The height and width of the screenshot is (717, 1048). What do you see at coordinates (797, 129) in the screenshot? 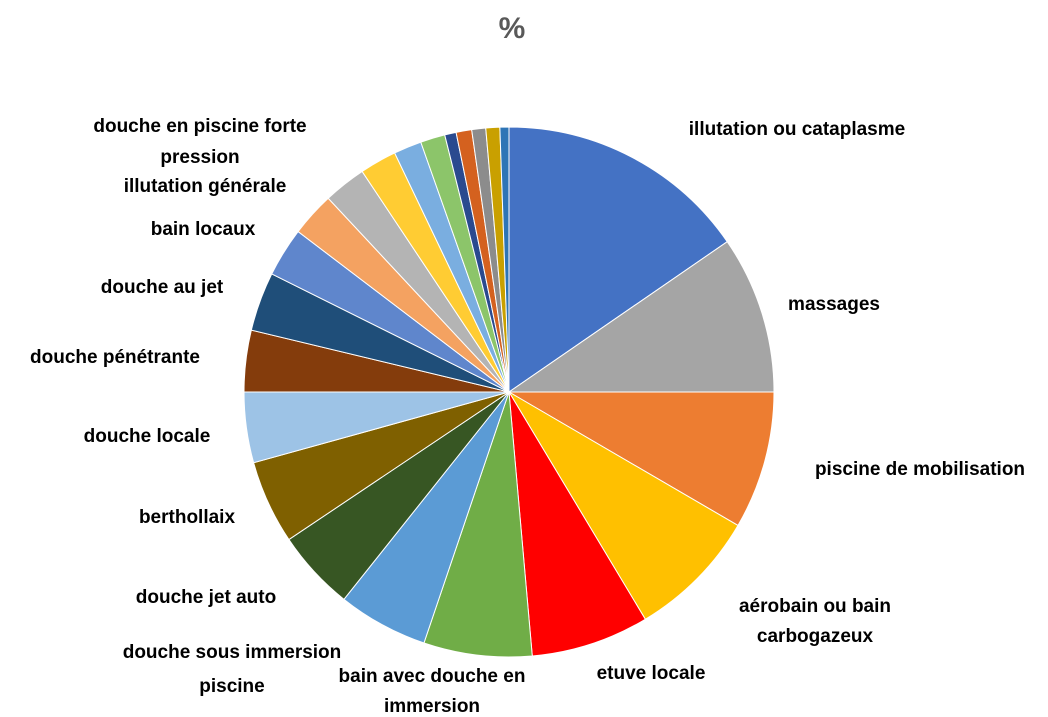
I see `slice-label: illutation ou cataplasme` at bounding box center [797, 129].